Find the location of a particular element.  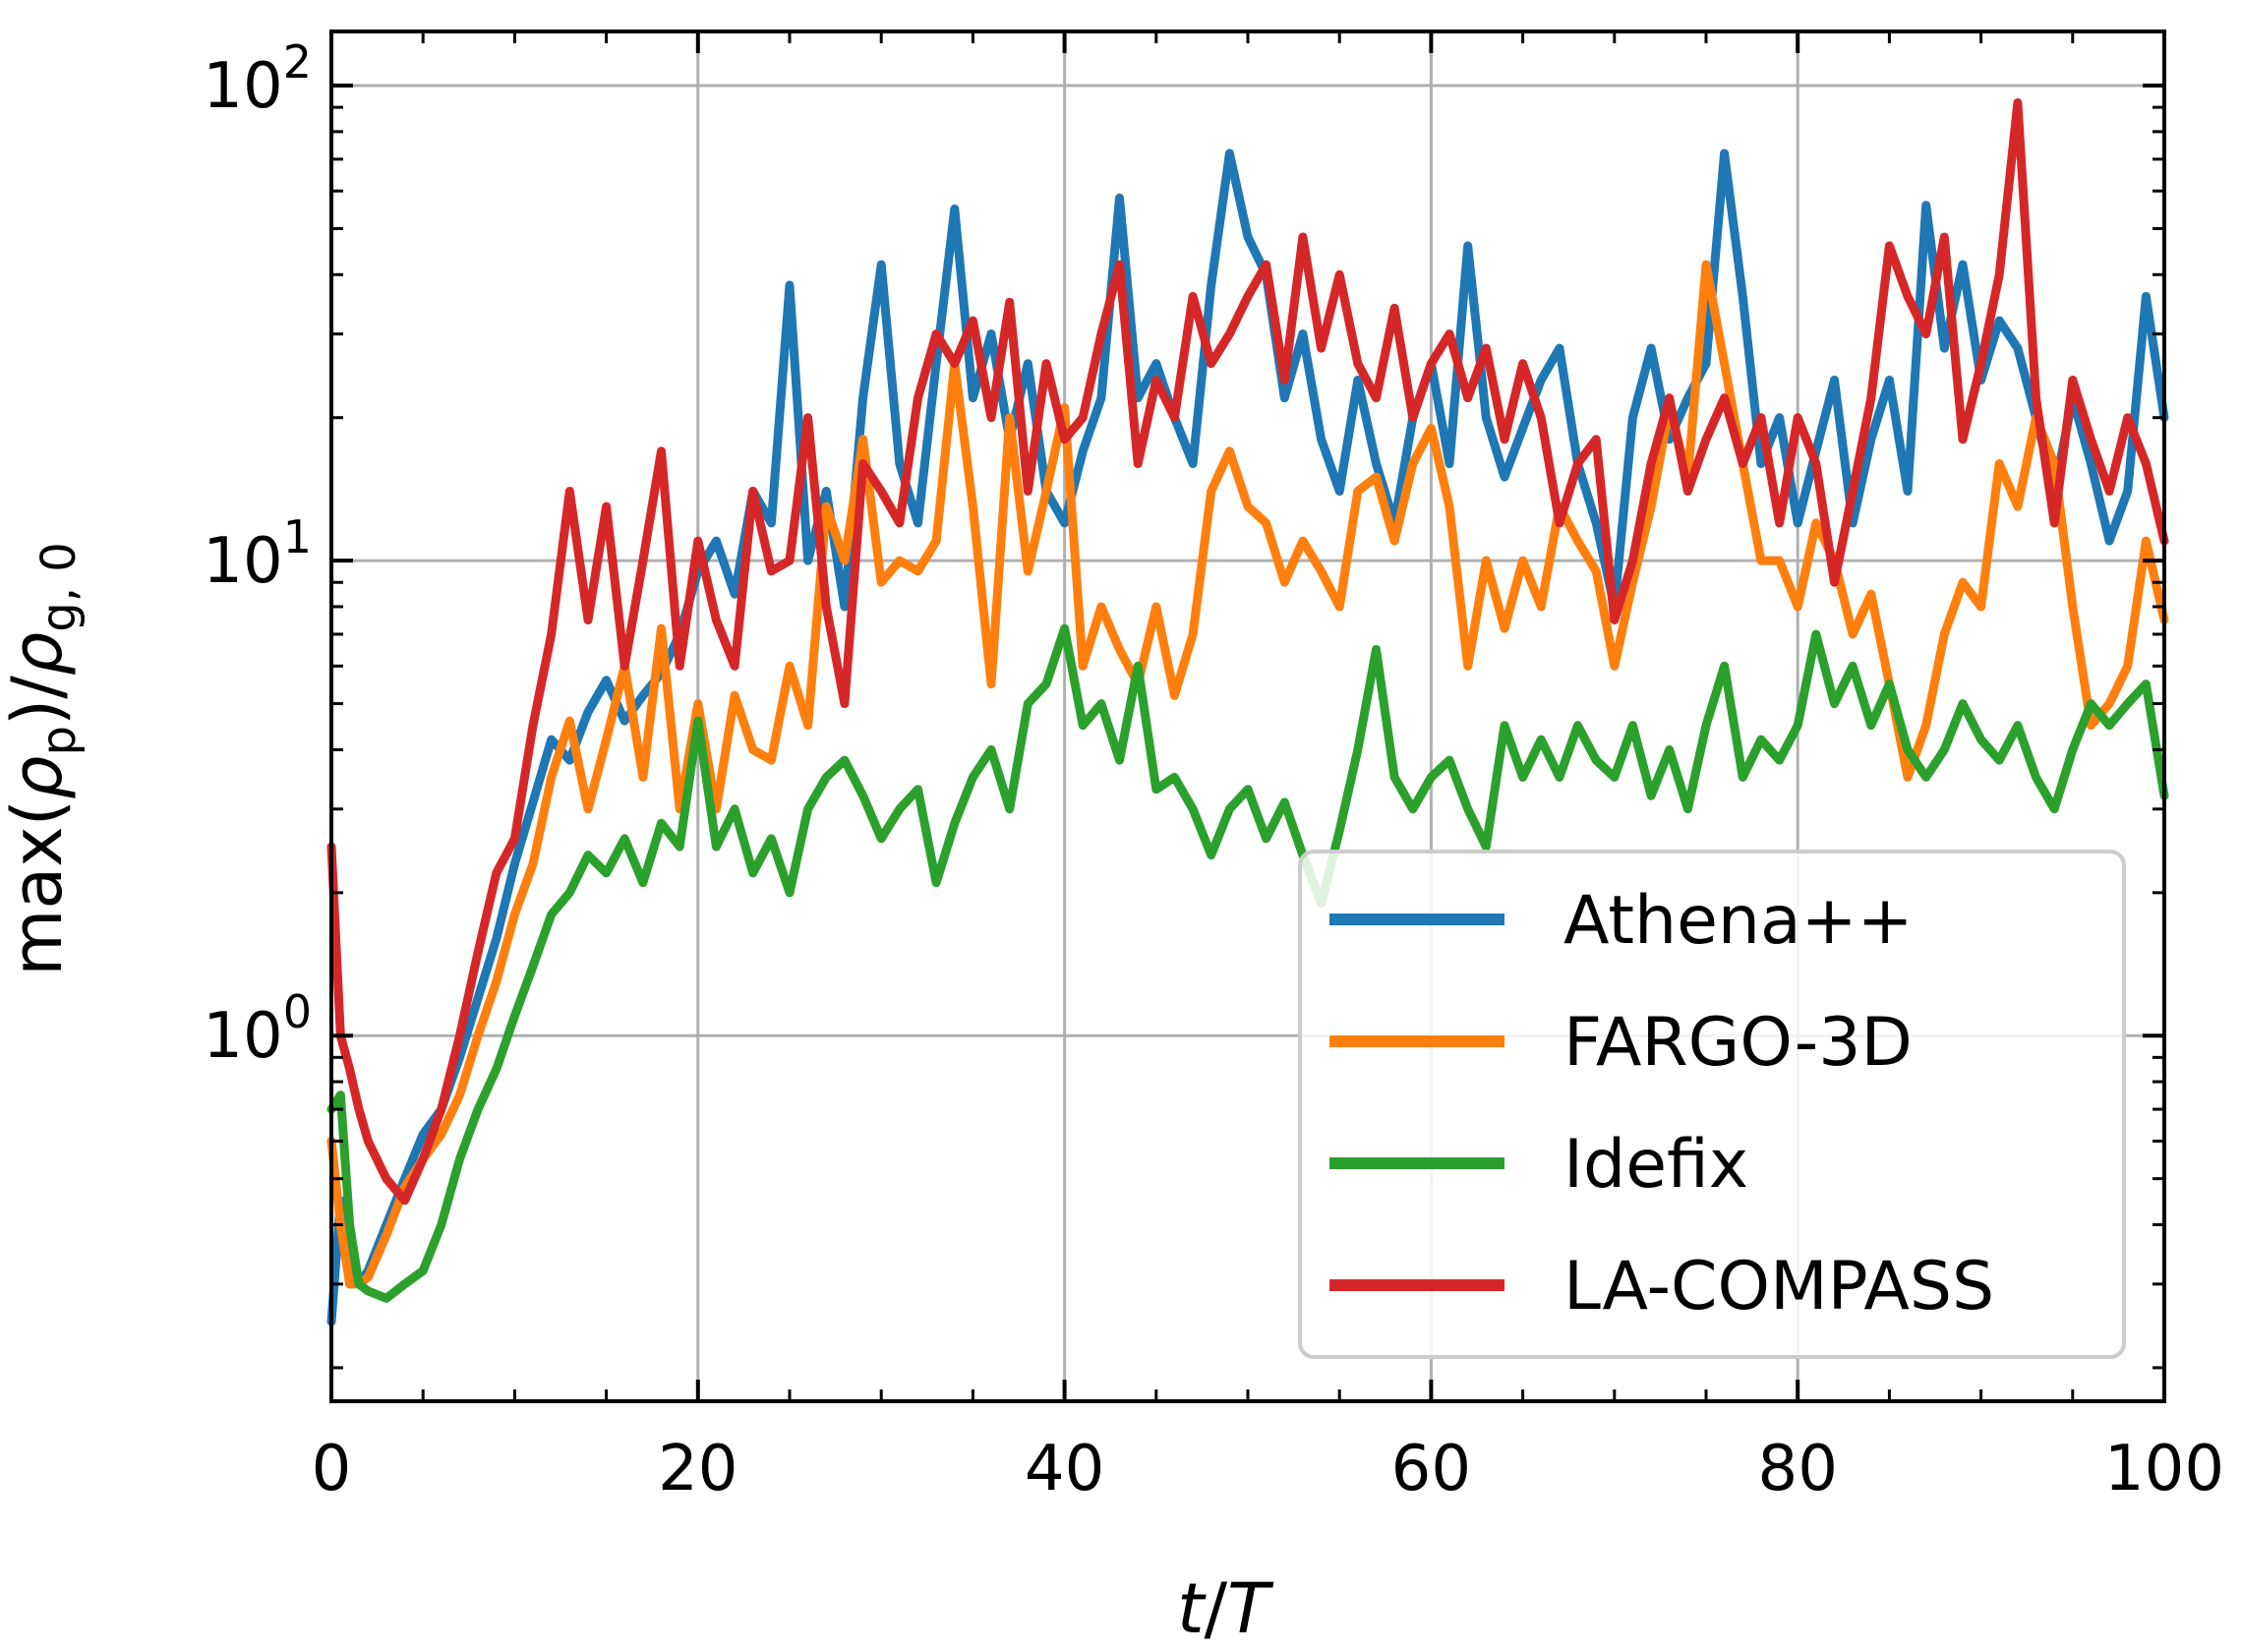

legend-label-athena: Athena++ is located at coordinates (1738, 921).